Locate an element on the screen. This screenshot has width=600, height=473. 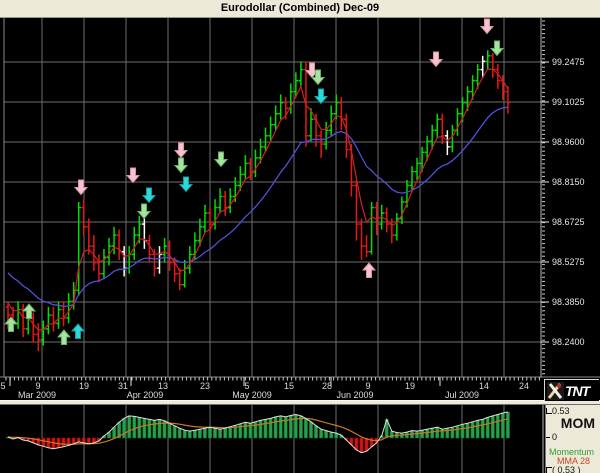
legend-mma-28: MMA 28 is located at coordinates (574, 461).